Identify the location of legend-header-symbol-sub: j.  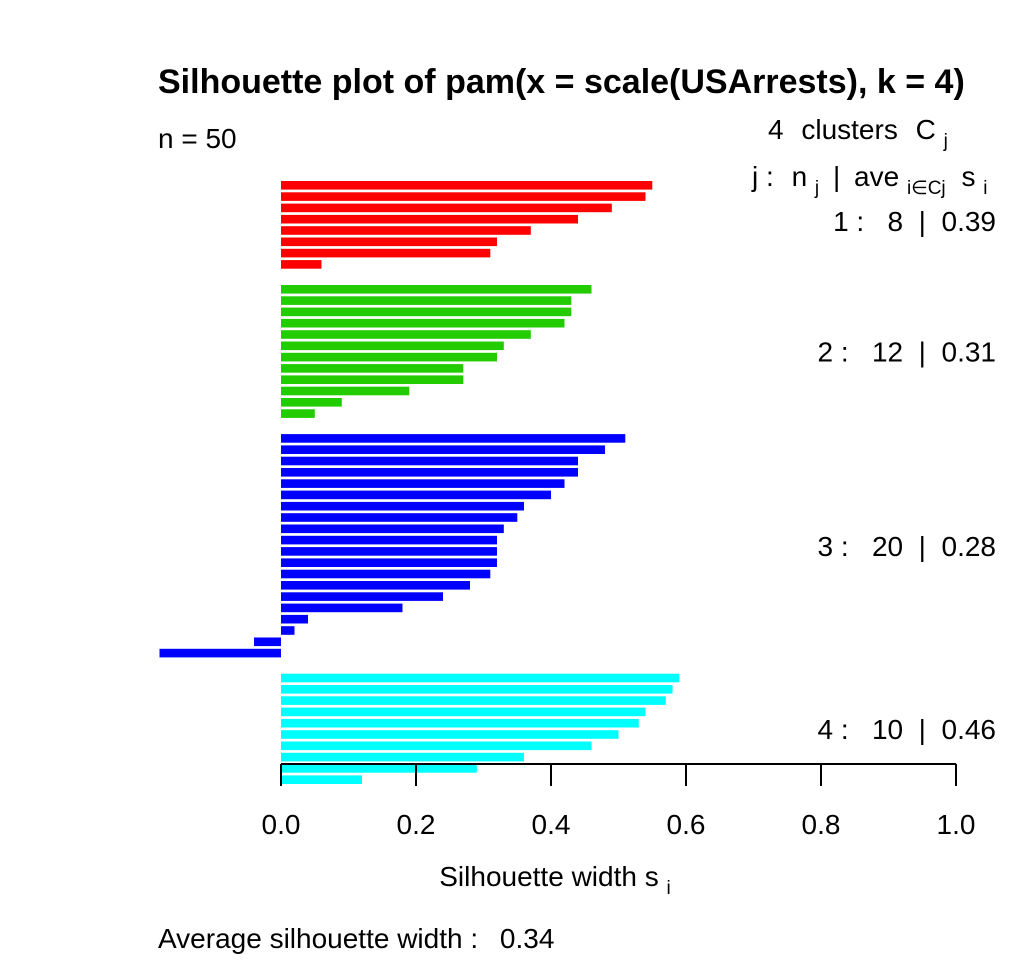
(945, 141).